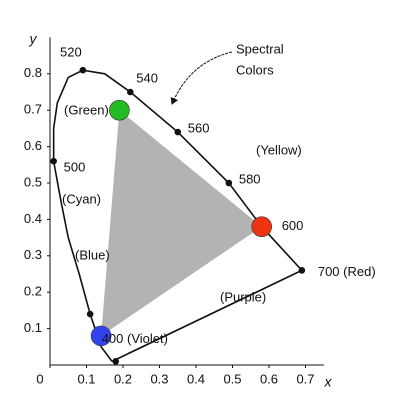 Image resolution: width=406 pixels, height=408 pixels. I want to click on y-tick-label: 0.7, so click(33, 109).